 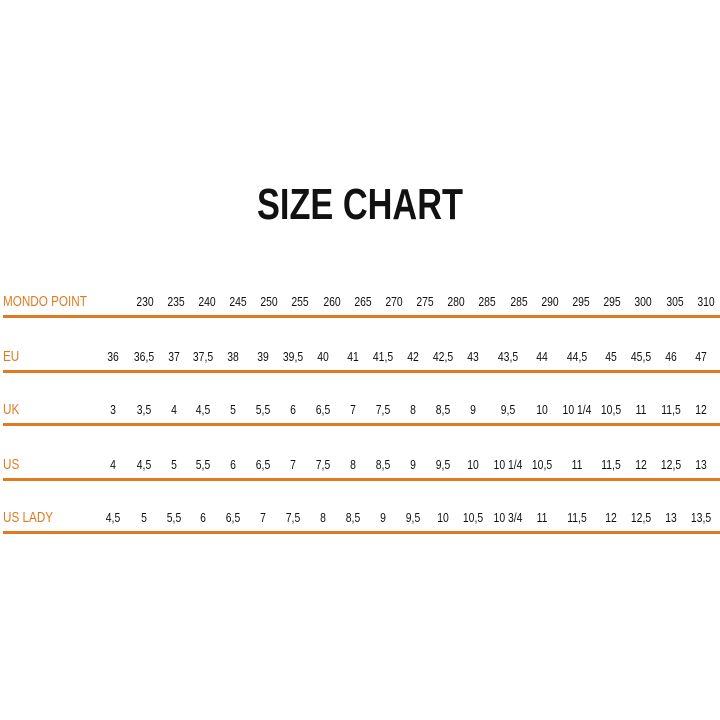 I want to click on size-cell: 40, so click(x=323, y=356).